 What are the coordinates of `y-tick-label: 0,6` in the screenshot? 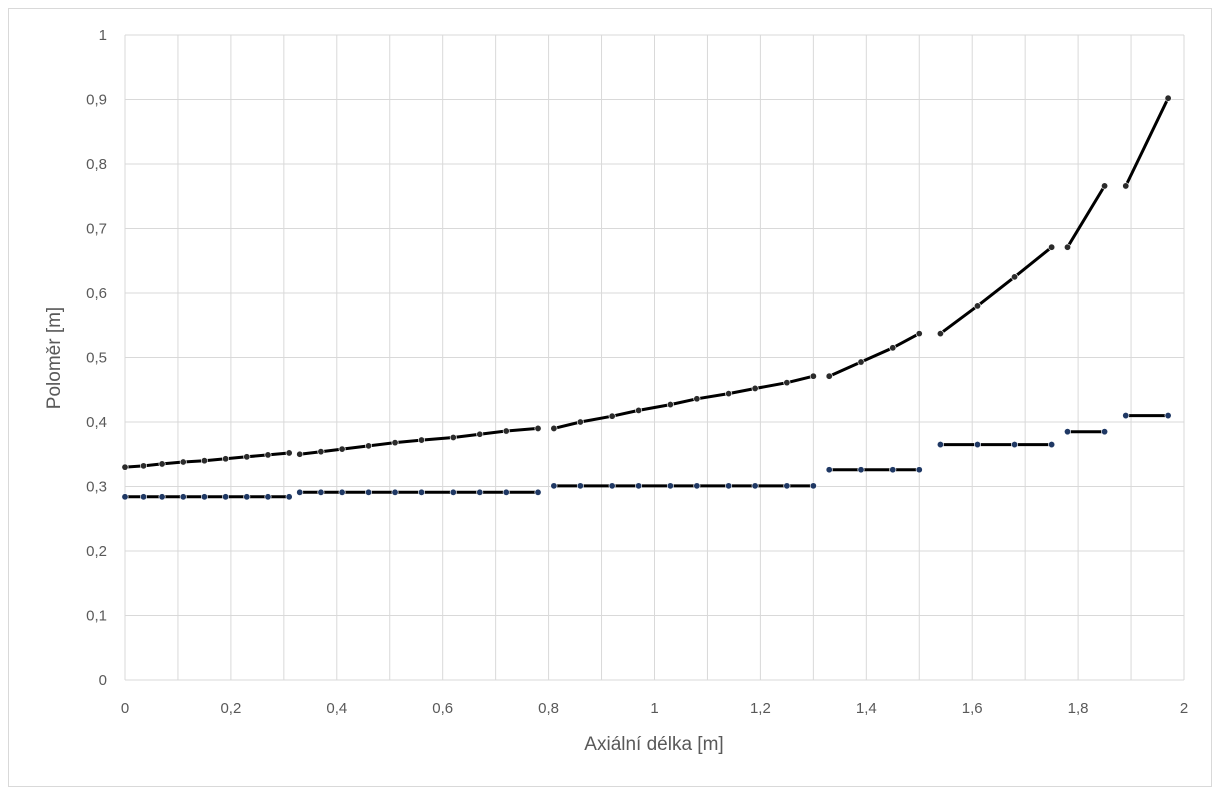 It's located at (96, 293).